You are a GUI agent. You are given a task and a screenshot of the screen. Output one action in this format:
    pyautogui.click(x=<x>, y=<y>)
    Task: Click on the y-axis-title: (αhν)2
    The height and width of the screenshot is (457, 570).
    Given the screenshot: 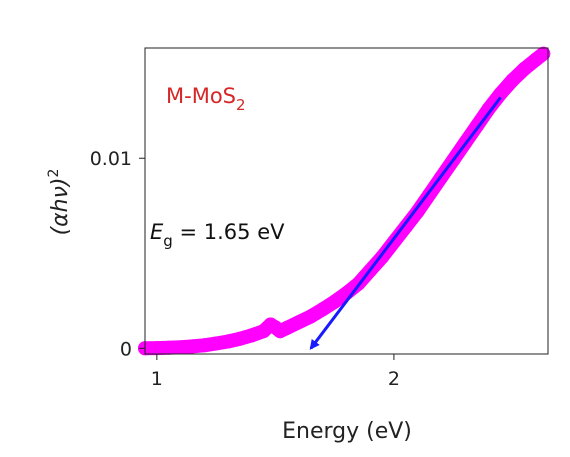 What is the action you would take?
    pyautogui.click(x=59, y=202)
    